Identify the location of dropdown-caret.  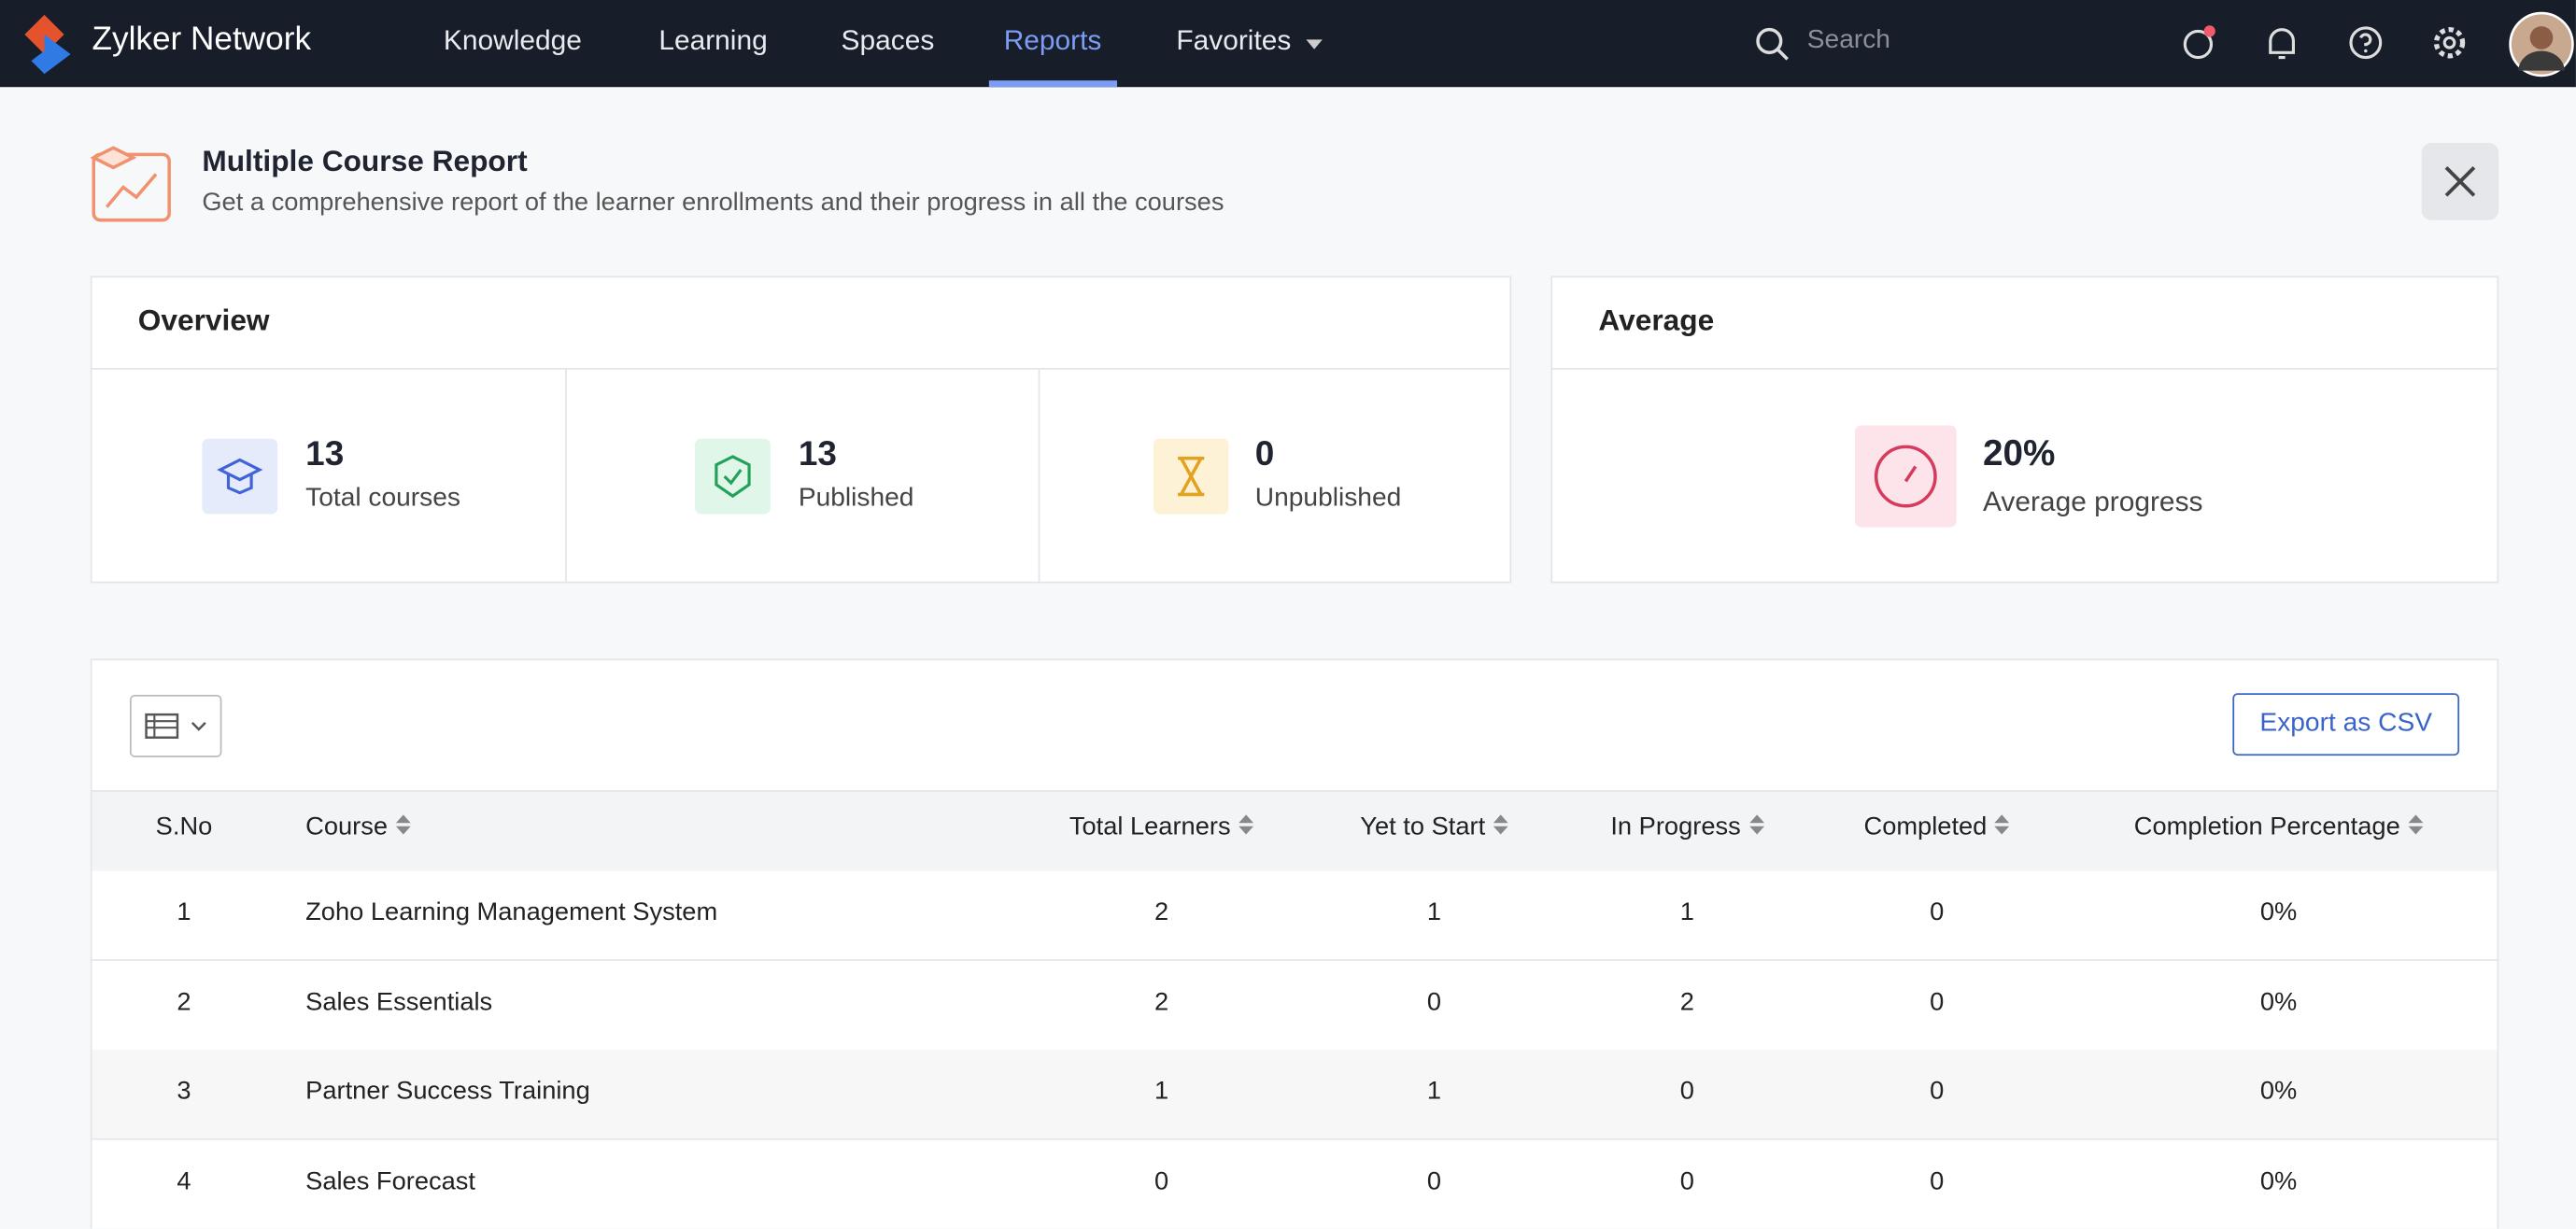
(1314, 44).